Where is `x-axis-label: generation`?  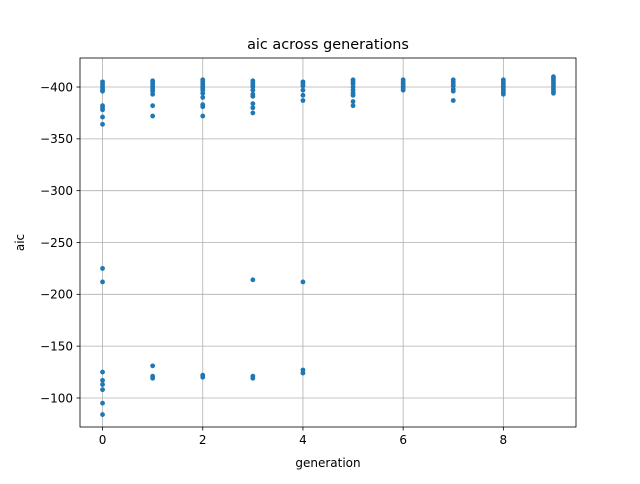
x-axis-label: generation is located at coordinates (327, 463).